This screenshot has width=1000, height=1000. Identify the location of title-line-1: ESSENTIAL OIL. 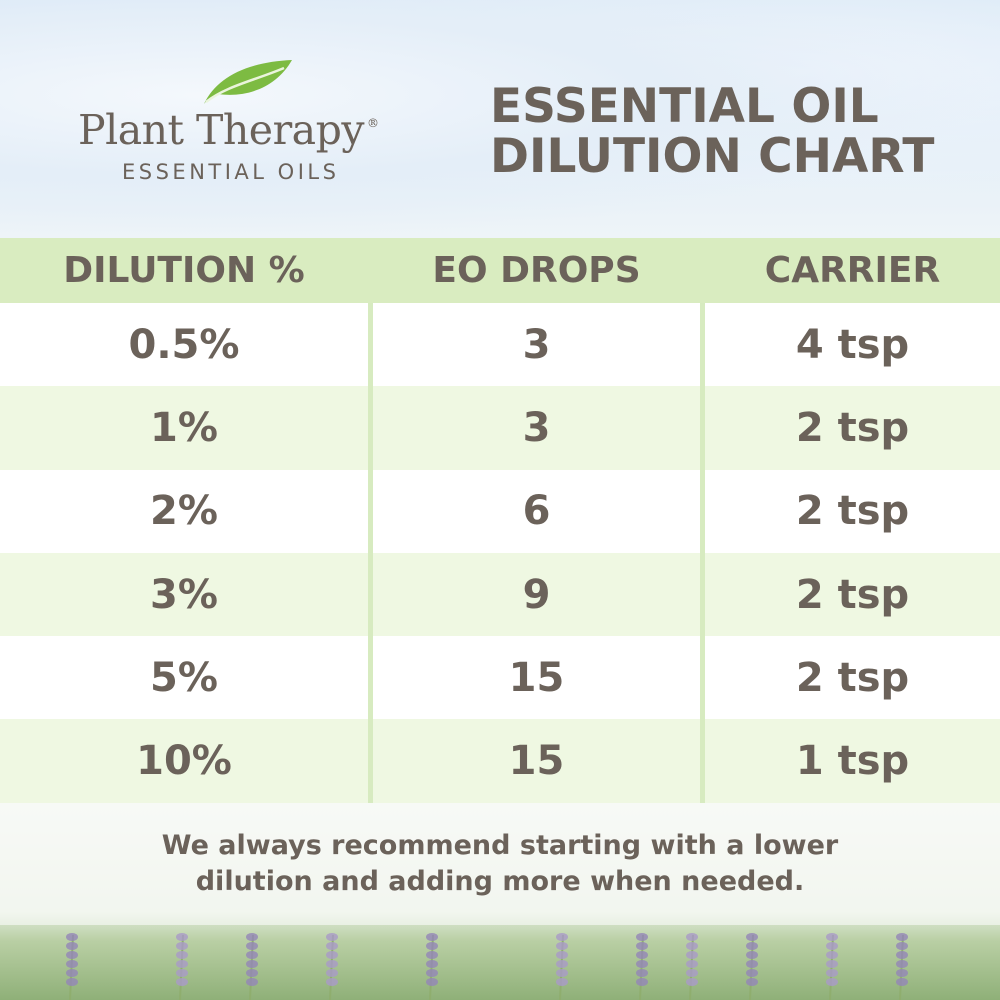
(684, 106).